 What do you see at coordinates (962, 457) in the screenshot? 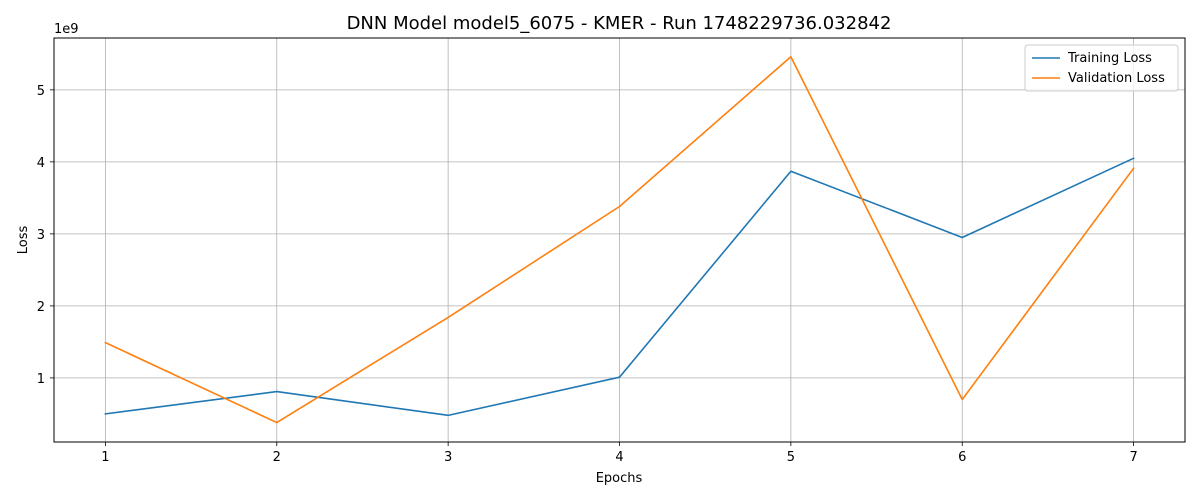
I see `x-tick-label: 6` at bounding box center [962, 457].